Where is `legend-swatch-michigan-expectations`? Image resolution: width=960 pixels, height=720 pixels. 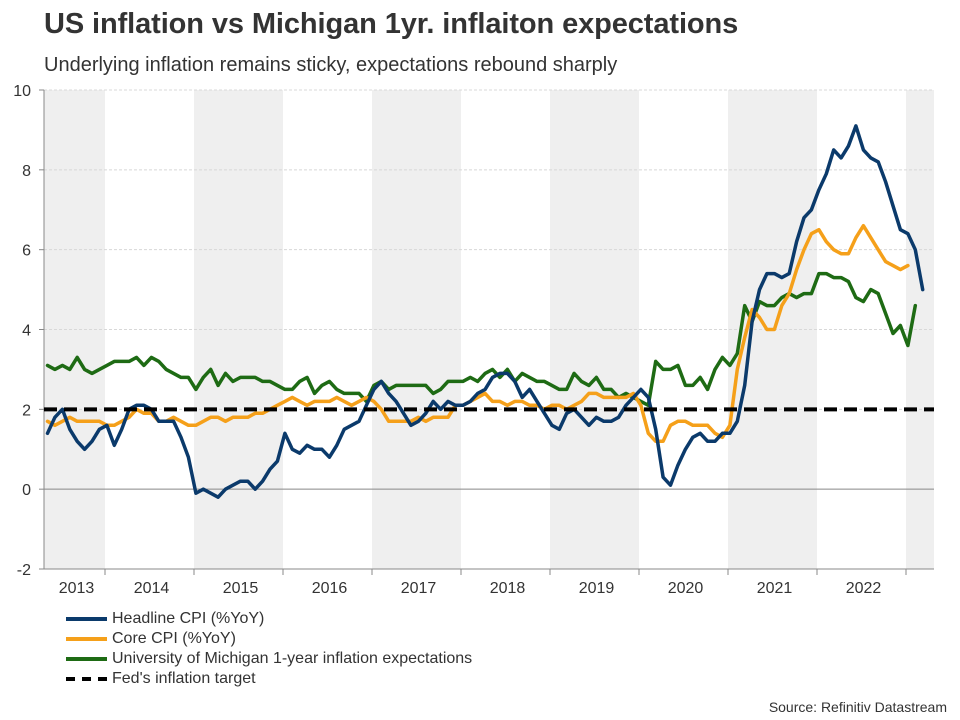
legend-swatch-michigan-expectations is located at coordinates (86, 659).